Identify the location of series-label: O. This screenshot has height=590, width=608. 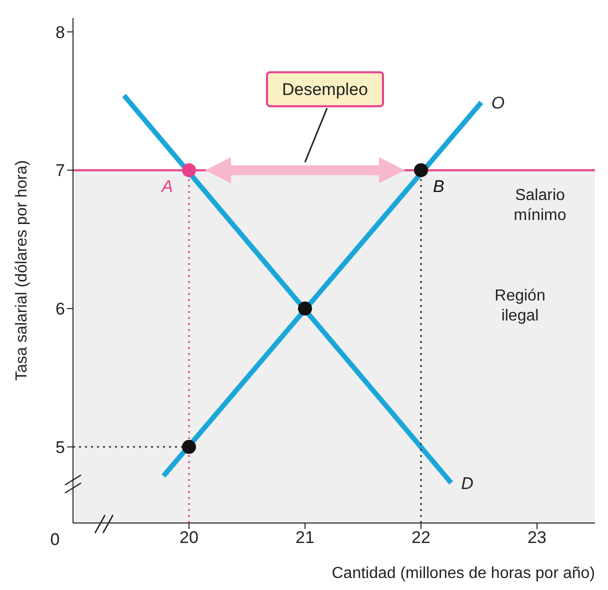
(498, 102).